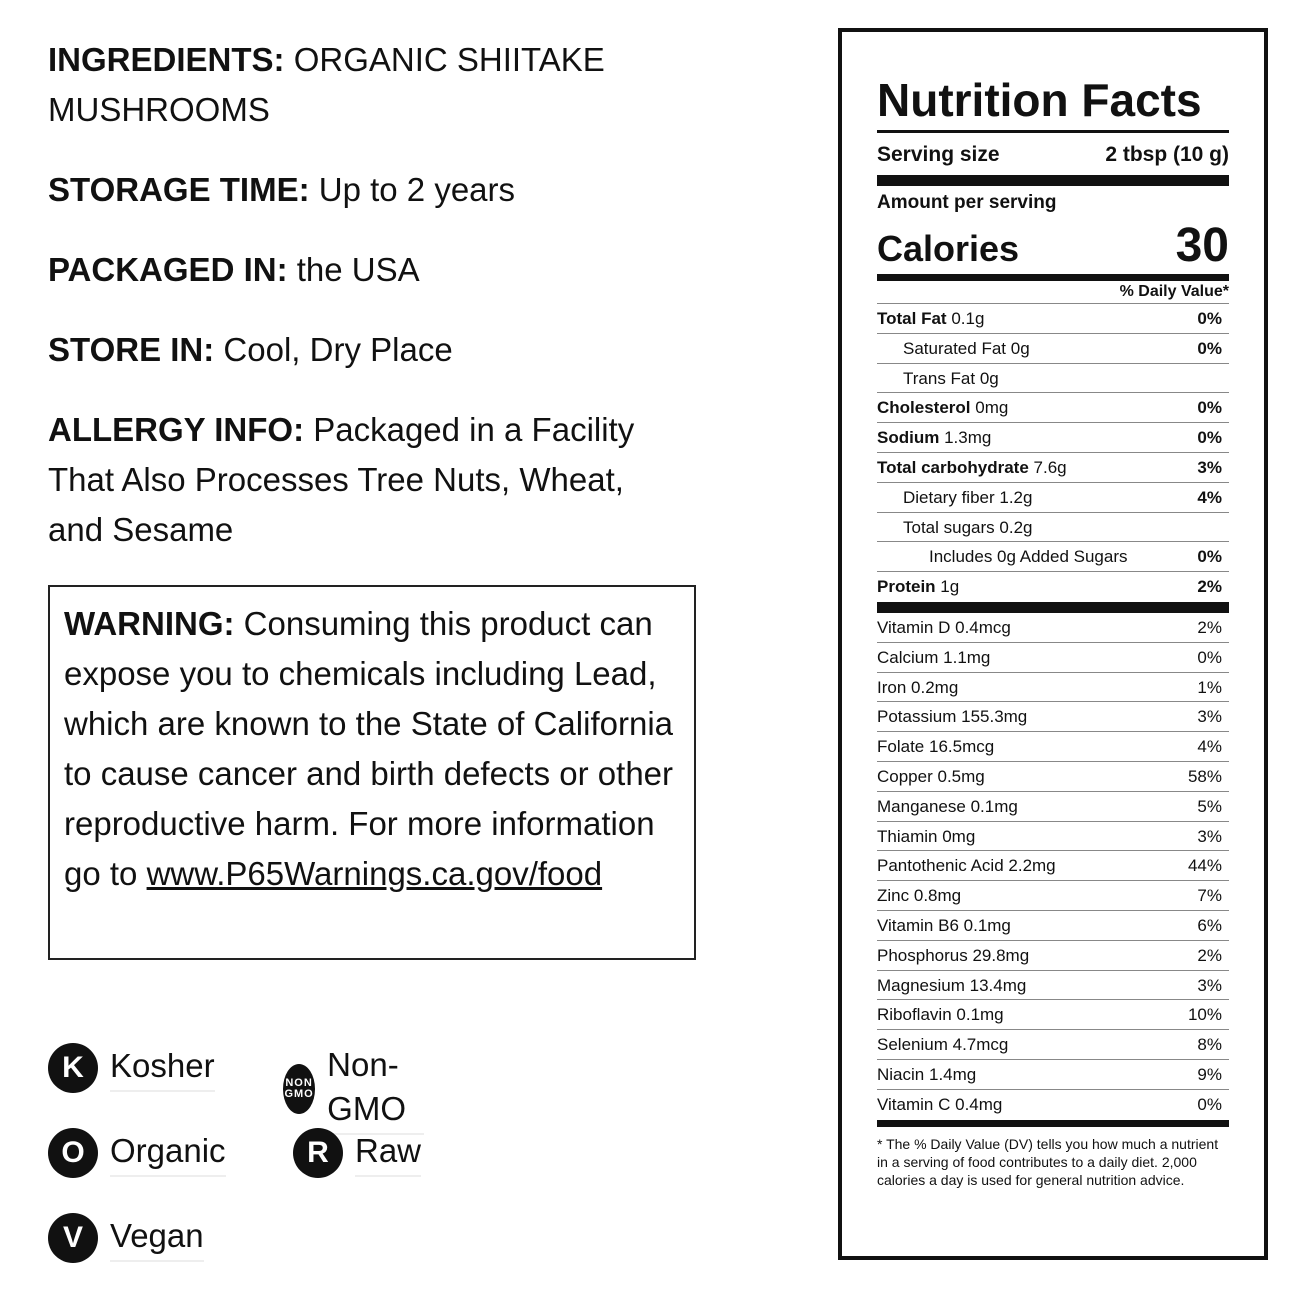 The width and height of the screenshot is (1300, 1300). Describe the element at coordinates (926, 1074) in the screenshot. I see `vitamin-name-cell: Niacin 1.4mg` at that location.